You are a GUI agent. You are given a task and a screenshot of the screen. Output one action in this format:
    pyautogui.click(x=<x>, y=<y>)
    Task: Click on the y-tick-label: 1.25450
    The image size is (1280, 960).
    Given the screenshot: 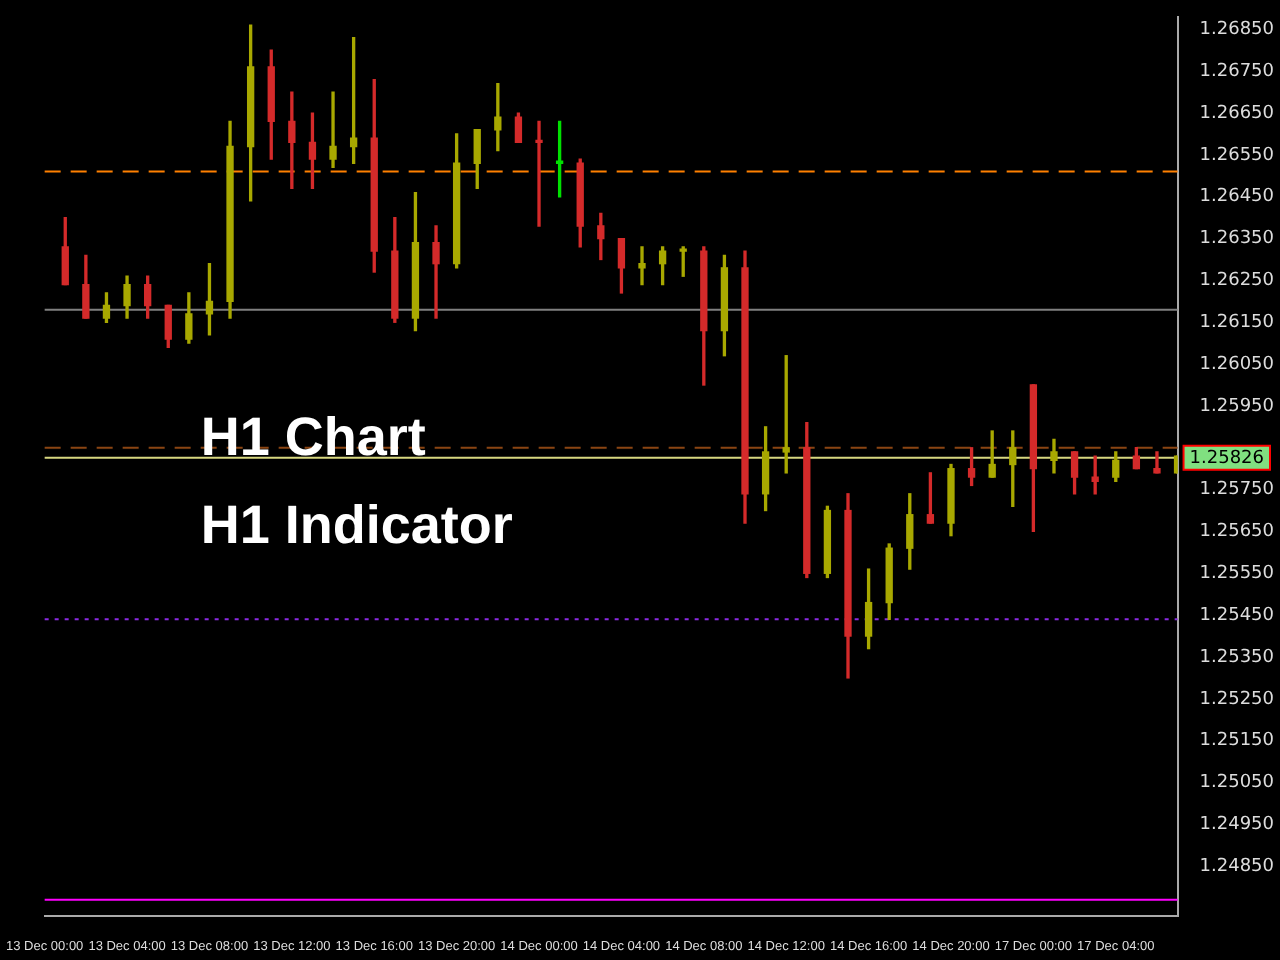 What is the action you would take?
    pyautogui.click(x=1237, y=615)
    